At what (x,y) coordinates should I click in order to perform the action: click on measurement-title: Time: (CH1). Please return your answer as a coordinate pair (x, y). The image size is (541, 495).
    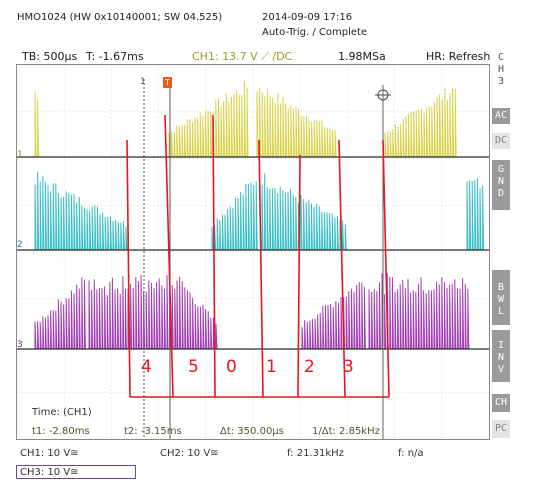
    Looking at the image, I should click on (62, 412).